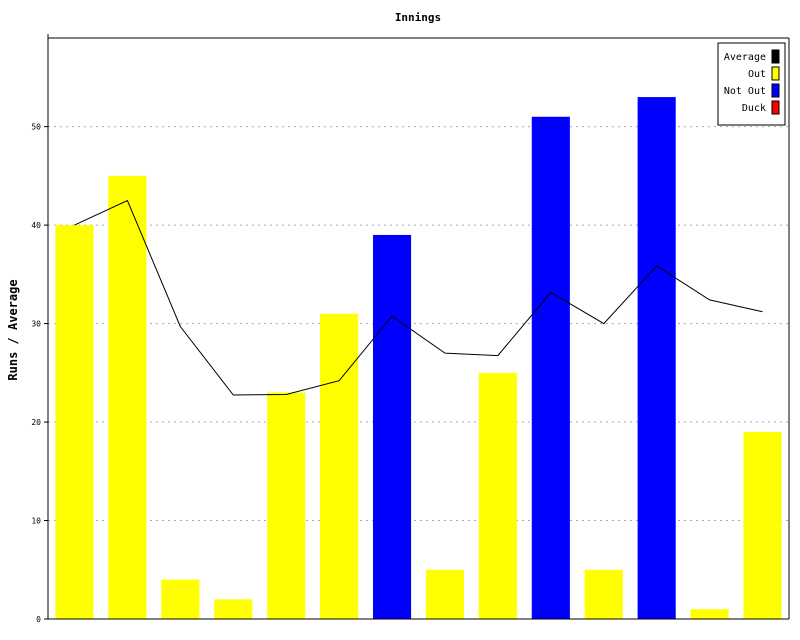  I want to click on y-tick-label: 10, so click(36, 521).